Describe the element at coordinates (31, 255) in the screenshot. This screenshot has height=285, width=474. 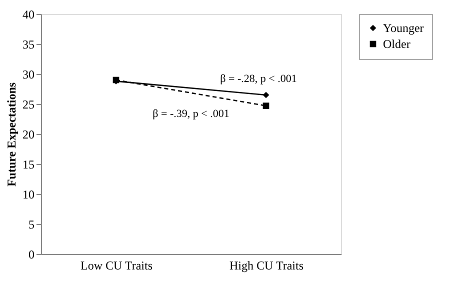
I see `y-tick-label: 0` at that location.